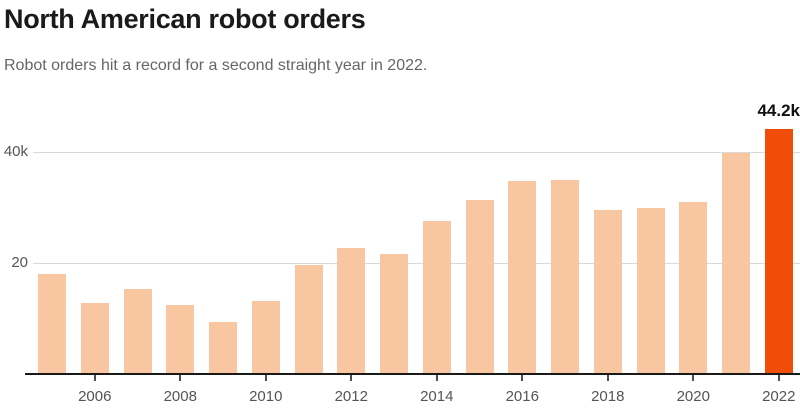 Image resolution: width=800 pixels, height=419 pixels. Describe the element at coordinates (180, 378) in the screenshot. I see `x-tick-2008` at that location.